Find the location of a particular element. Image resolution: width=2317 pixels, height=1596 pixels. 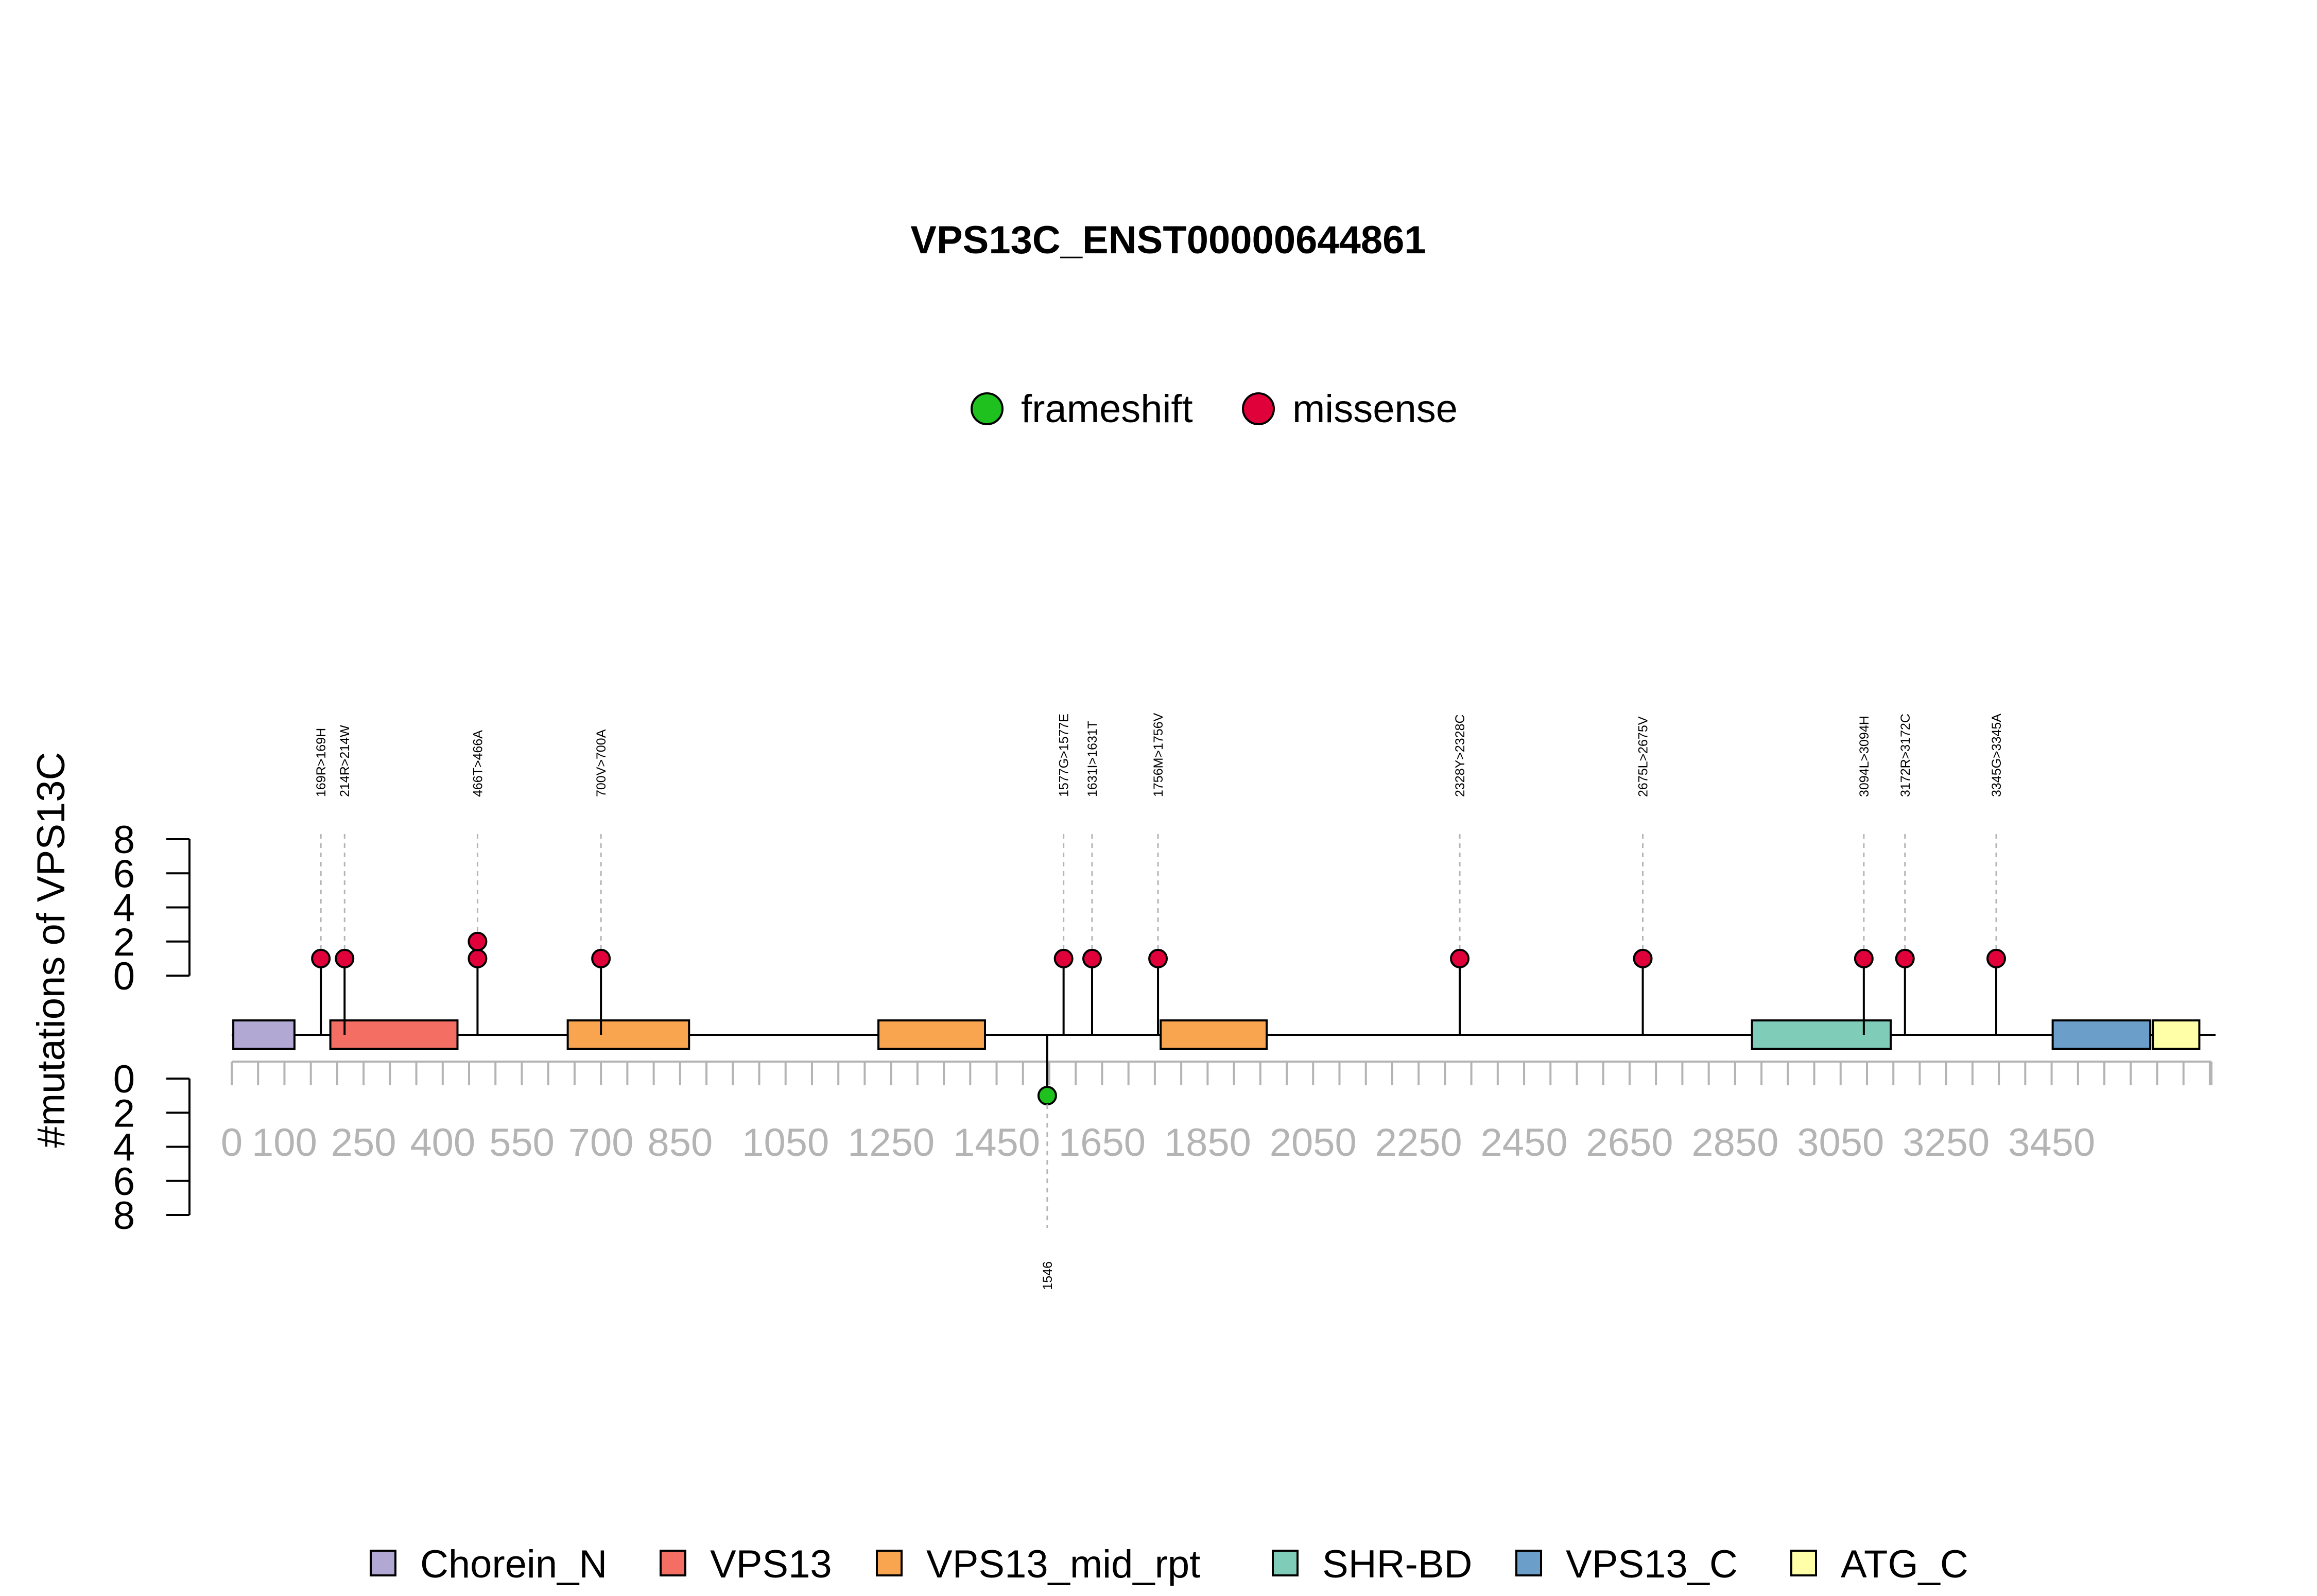

x-tick-label: 700 is located at coordinates (601, 1143).